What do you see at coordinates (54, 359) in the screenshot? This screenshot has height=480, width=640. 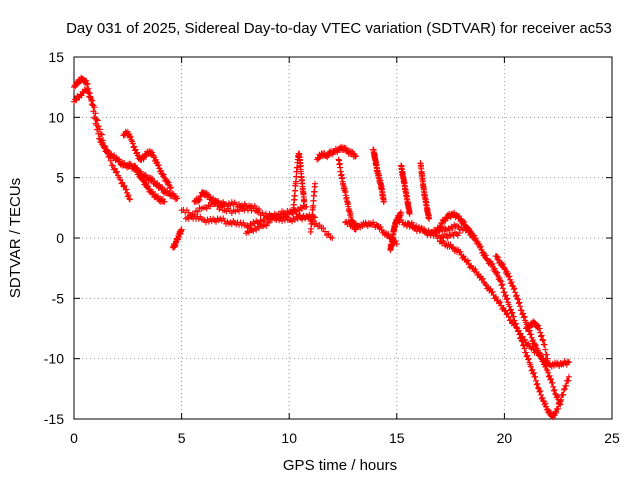 I see `y-tick-label: -10` at bounding box center [54, 359].